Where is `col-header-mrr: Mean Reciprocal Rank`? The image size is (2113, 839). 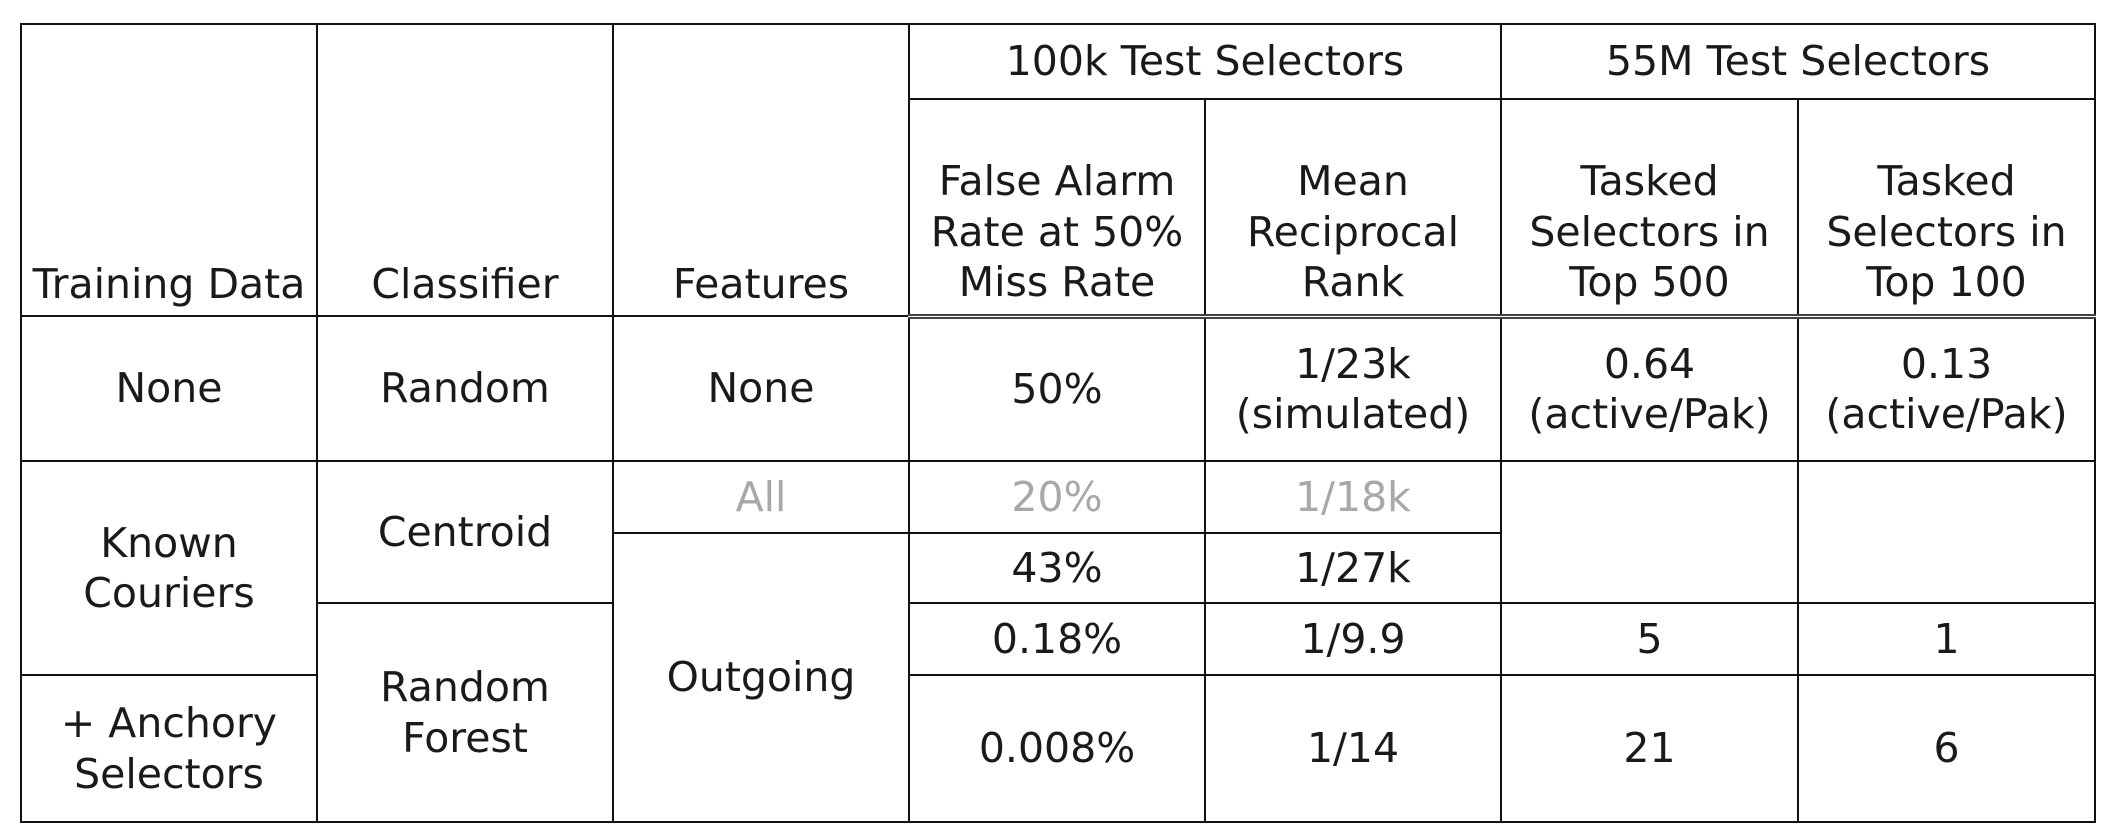
col-header-mrr: Mean Reciprocal Rank is located at coordinates (1353, 208).